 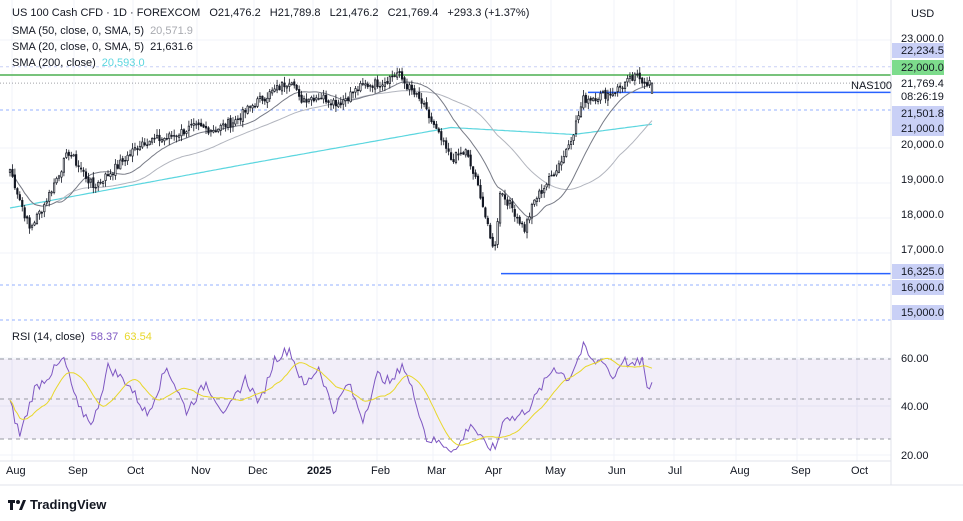 I want to click on high-value: H21,789.8, so click(x=295, y=13).